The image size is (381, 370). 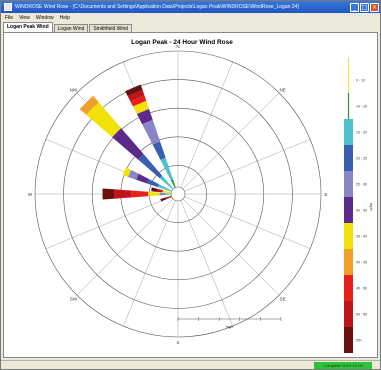 What do you see at coordinates (361, 237) in the screenshot?
I see `legend-label: 35 - 40` at bounding box center [361, 237].